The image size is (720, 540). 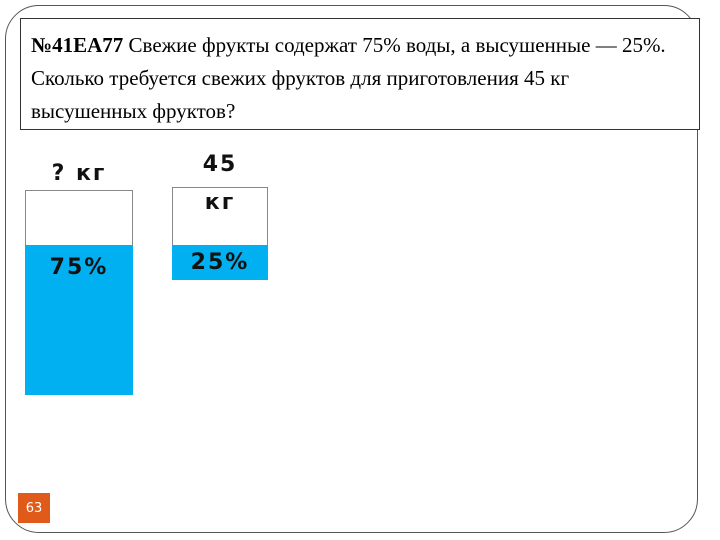 I want to click on right-water-part: 25%, so click(x=220, y=262).